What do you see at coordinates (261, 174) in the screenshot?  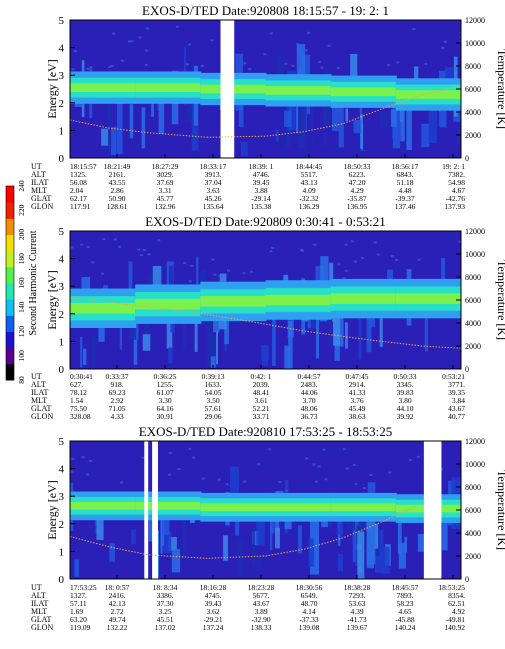 I see `table-cell: 4746.` at bounding box center [261, 174].